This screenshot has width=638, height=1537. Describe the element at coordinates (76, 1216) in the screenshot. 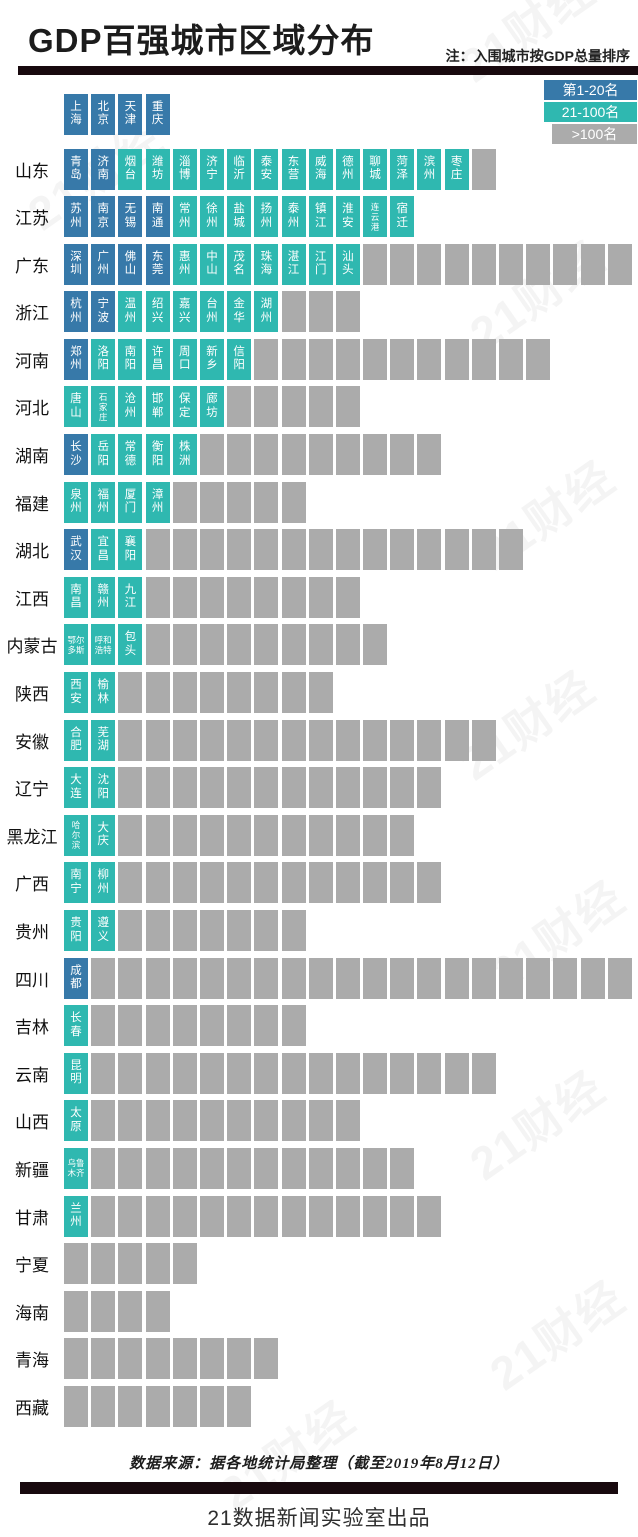

I see `city-cell-兰州: 兰州` at that location.